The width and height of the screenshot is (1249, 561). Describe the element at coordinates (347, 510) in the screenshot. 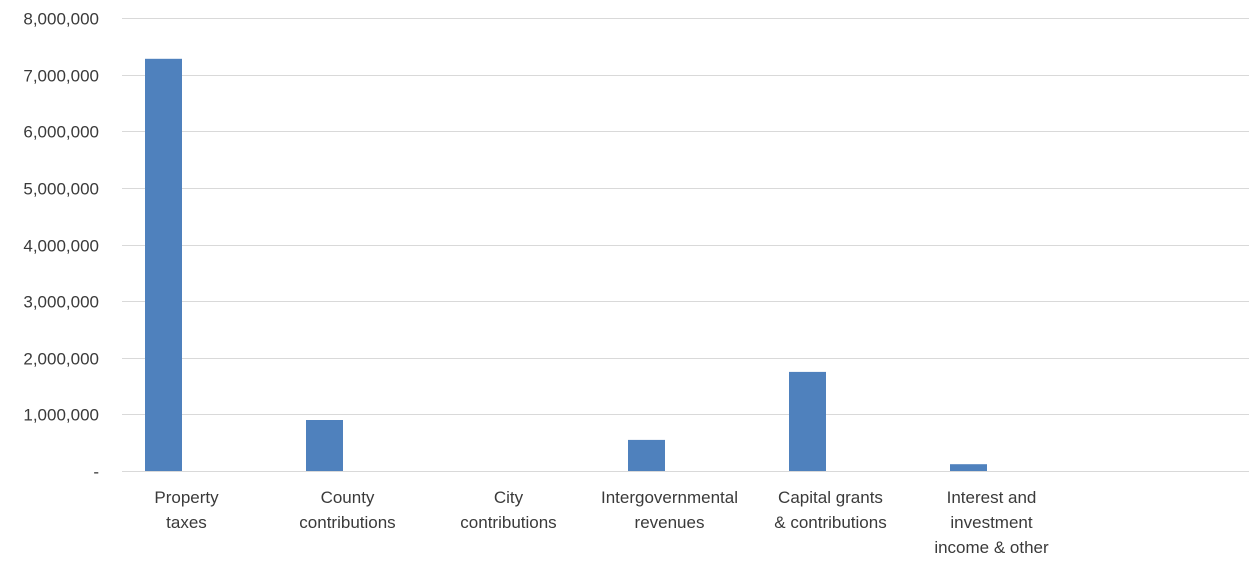

I see `x-category-label: County contributions` at that location.